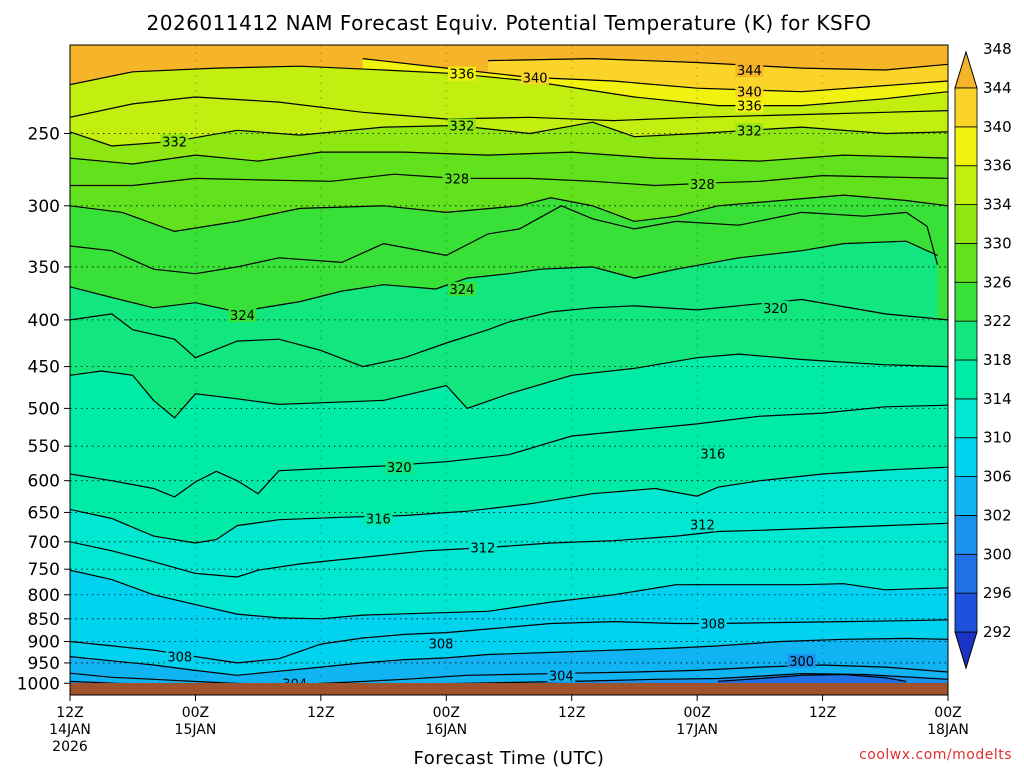  Describe the element at coordinates (44, 570) in the screenshot. I see `y-tick-label-750: 750` at that location.